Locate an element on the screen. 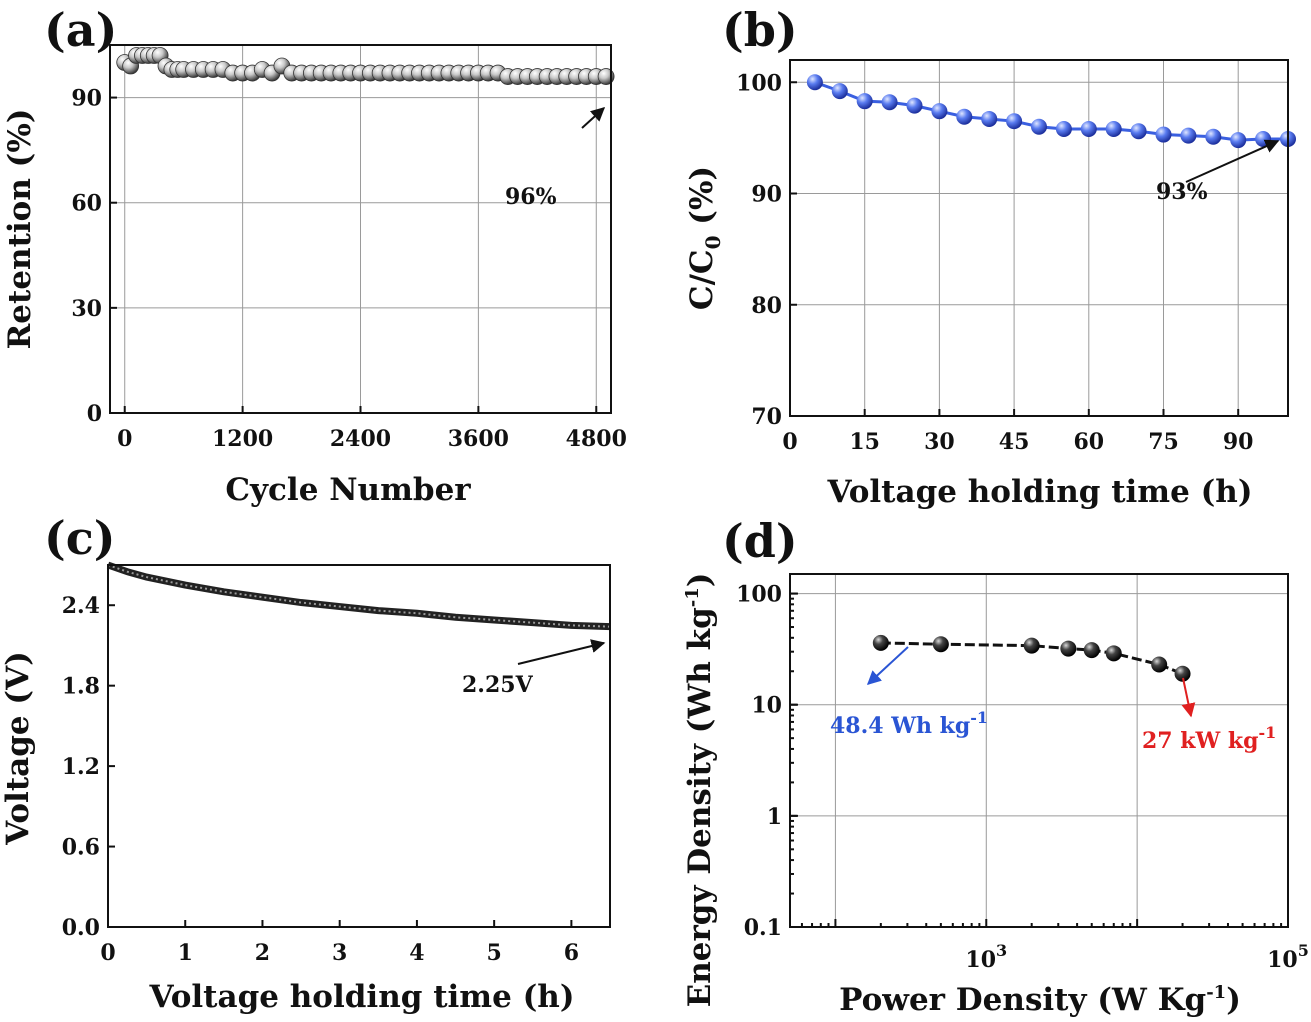 This screenshot has width=1311, height=1022. panel-d-marks is located at coordinates (1031, 658).